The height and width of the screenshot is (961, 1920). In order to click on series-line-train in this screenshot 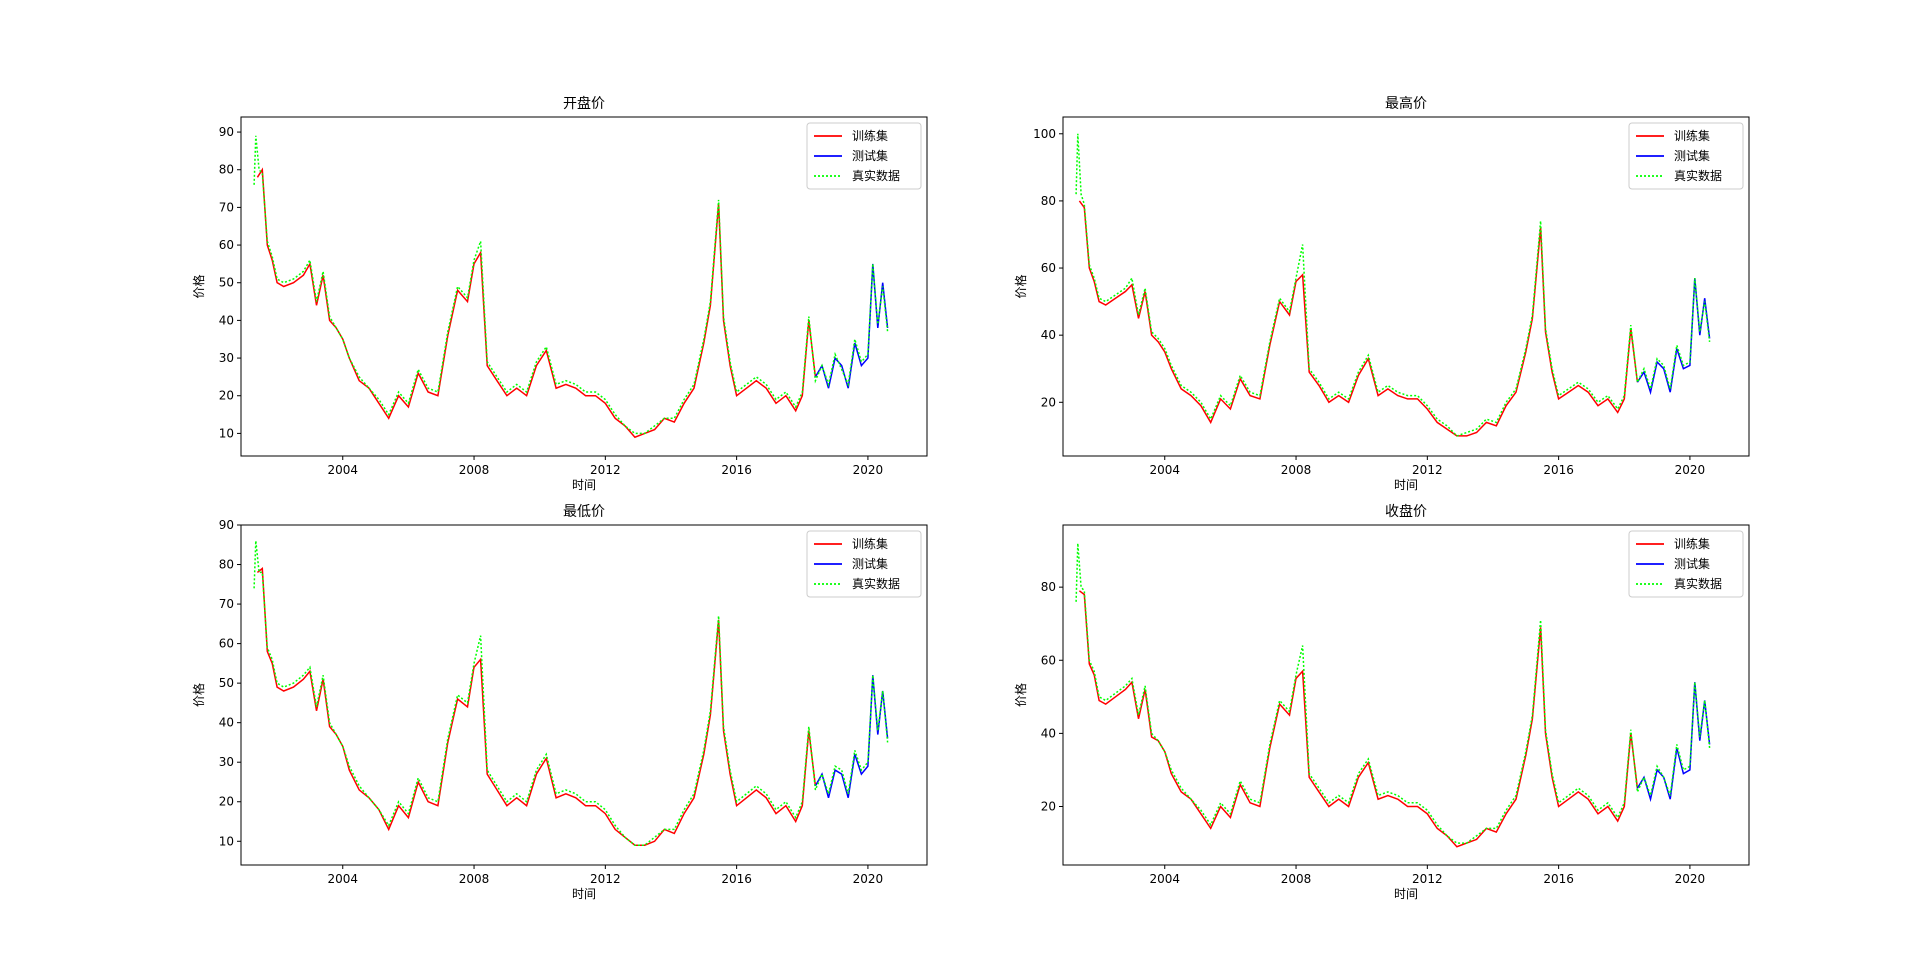, I will do `click(1358, 719)`.